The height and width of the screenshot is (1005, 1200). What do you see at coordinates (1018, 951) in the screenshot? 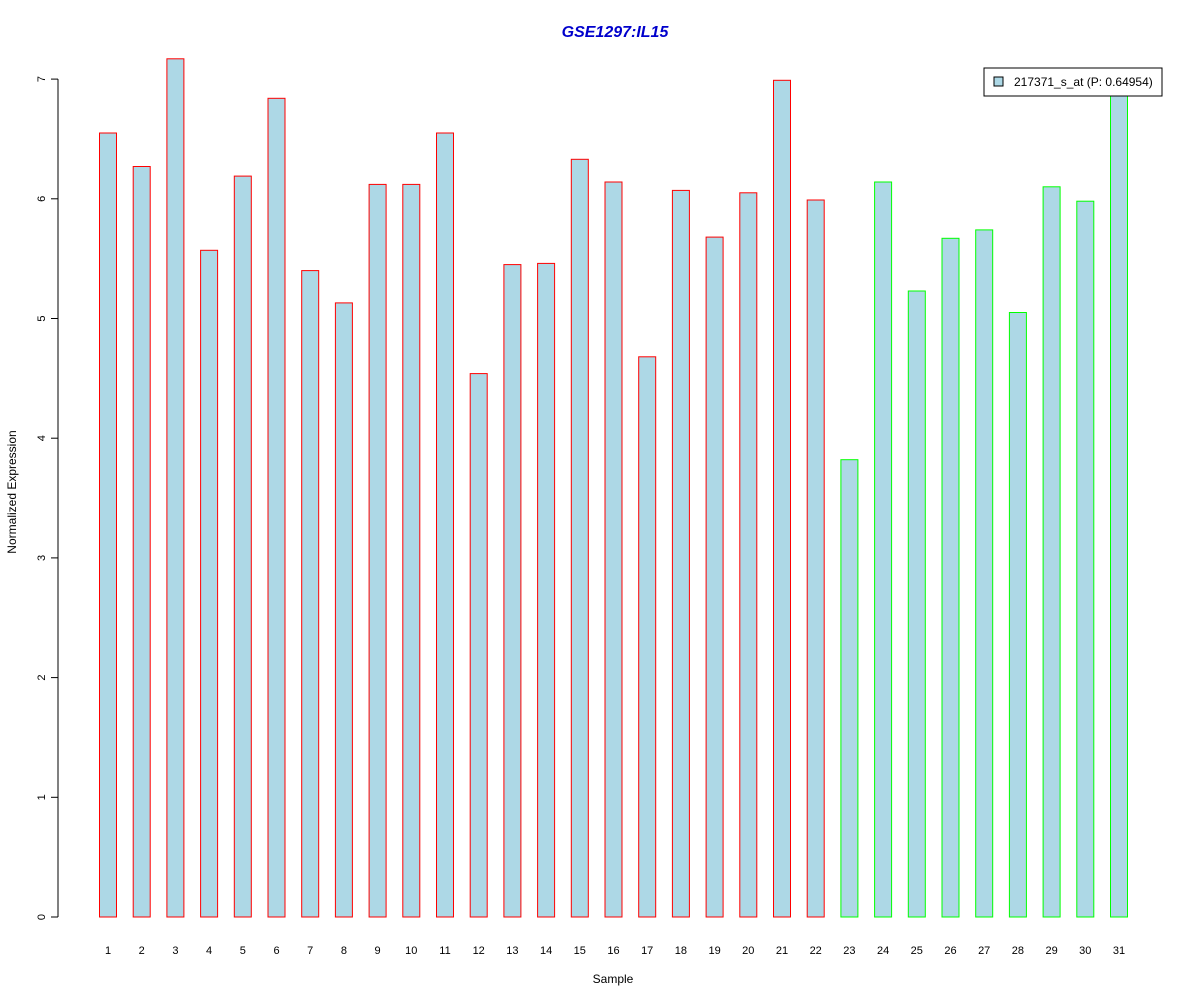
I see `x-tick-label: 28` at bounding box center [1018, 951].